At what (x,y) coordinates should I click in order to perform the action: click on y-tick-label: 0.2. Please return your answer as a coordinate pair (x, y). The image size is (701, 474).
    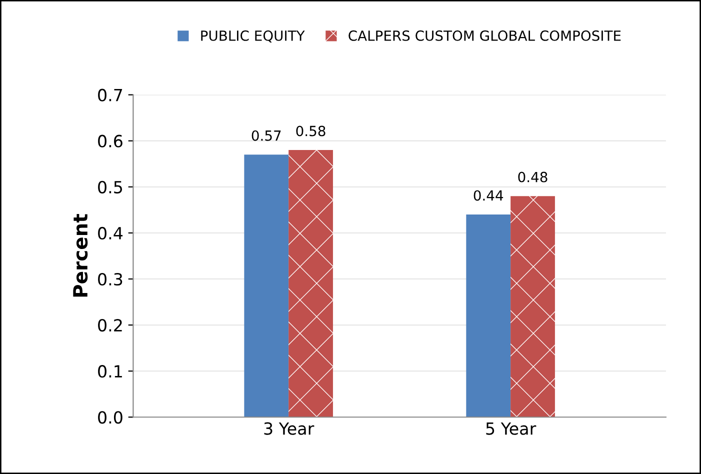
    Looking at the image, I should click on (110, 325).